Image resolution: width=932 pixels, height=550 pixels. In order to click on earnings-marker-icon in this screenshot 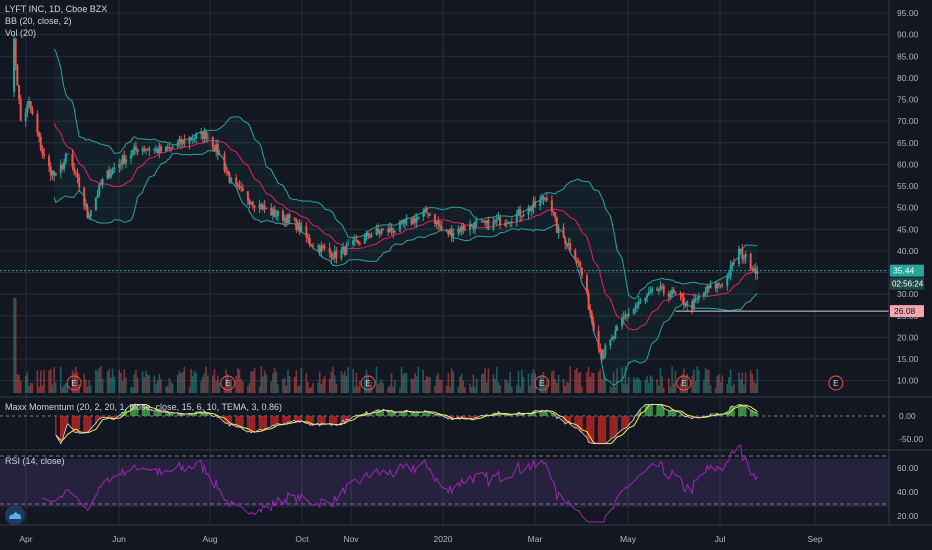, I will do `click(542, 383)`.